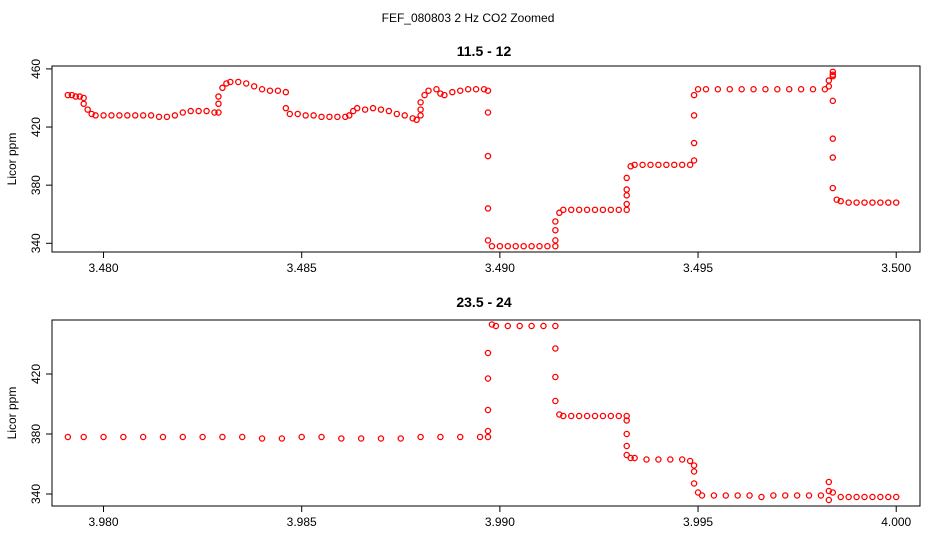  What do you see at coordinates (104, 268) in the screenshot?
I see `panel-1-x-tick-label: 3.480` at bounding box center [104, 268].